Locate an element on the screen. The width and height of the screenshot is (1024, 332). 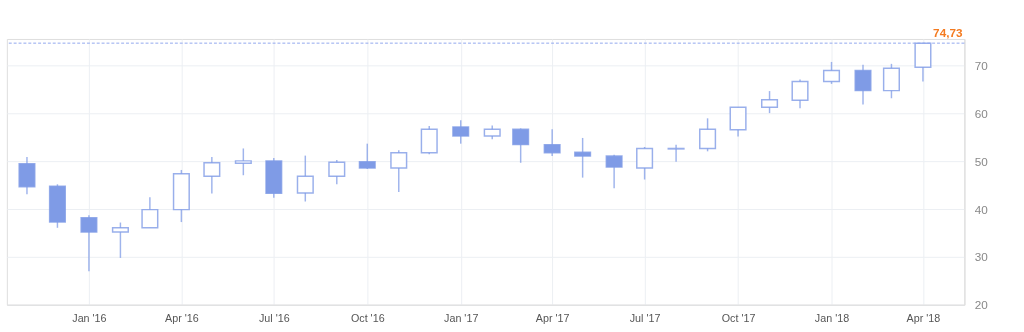
ref-line-label: 74,73 is located at coordinates (948, 33).